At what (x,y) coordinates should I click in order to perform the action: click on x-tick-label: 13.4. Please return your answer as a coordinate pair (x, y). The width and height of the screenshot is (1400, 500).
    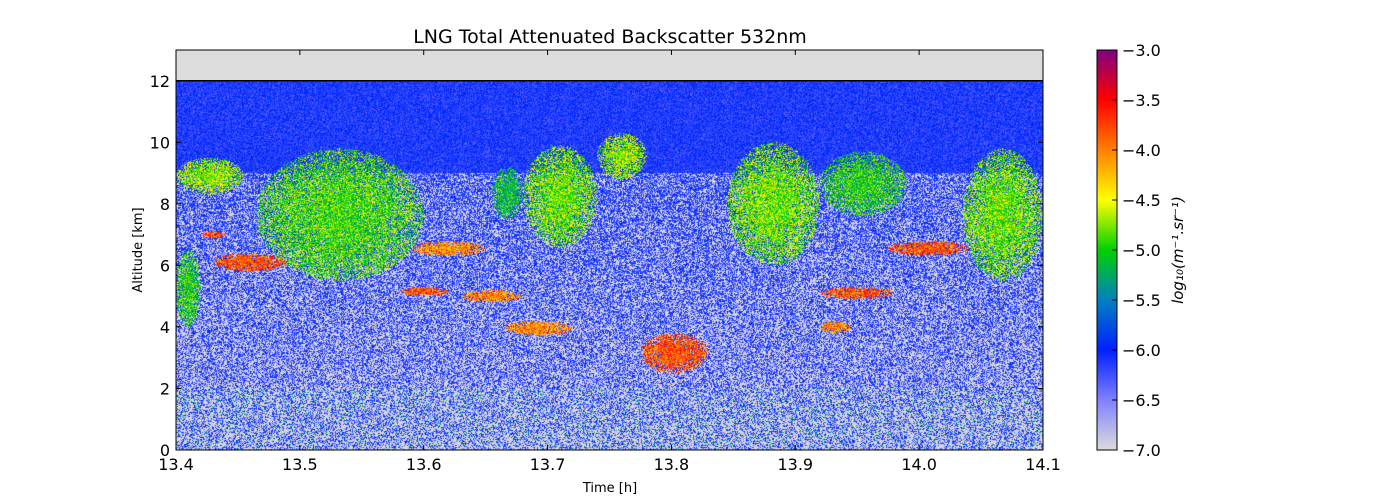
    Looking at the image, I should click on (176, 464).